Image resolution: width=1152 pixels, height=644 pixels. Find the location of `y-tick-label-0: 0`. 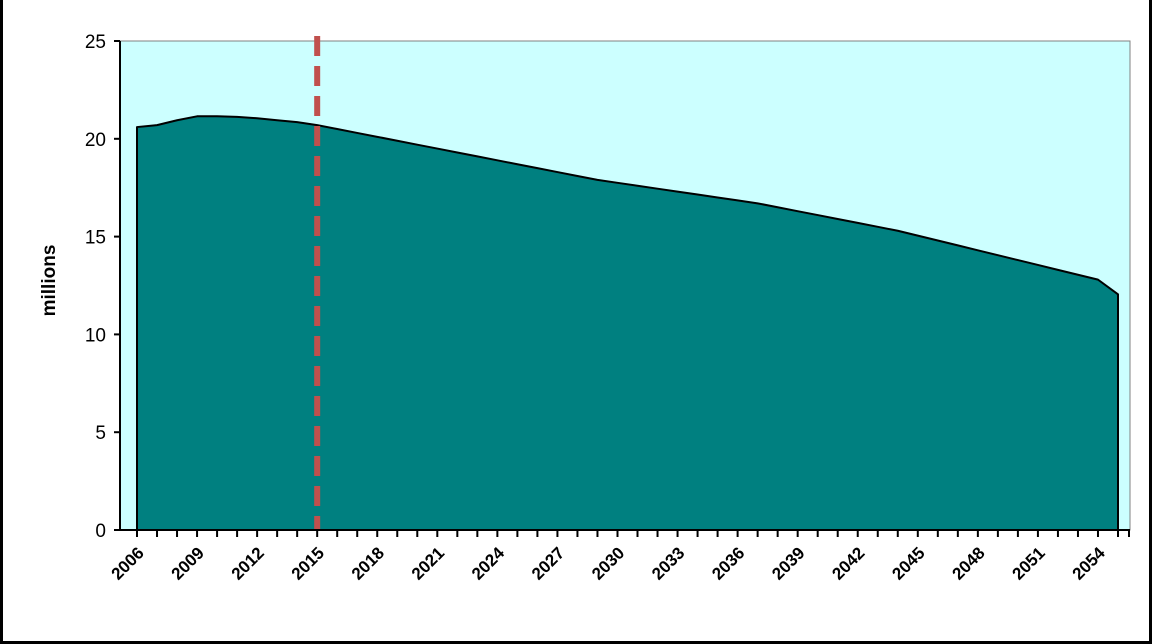

y-tick-label-0: 0 is located at coordinates (100, 531).